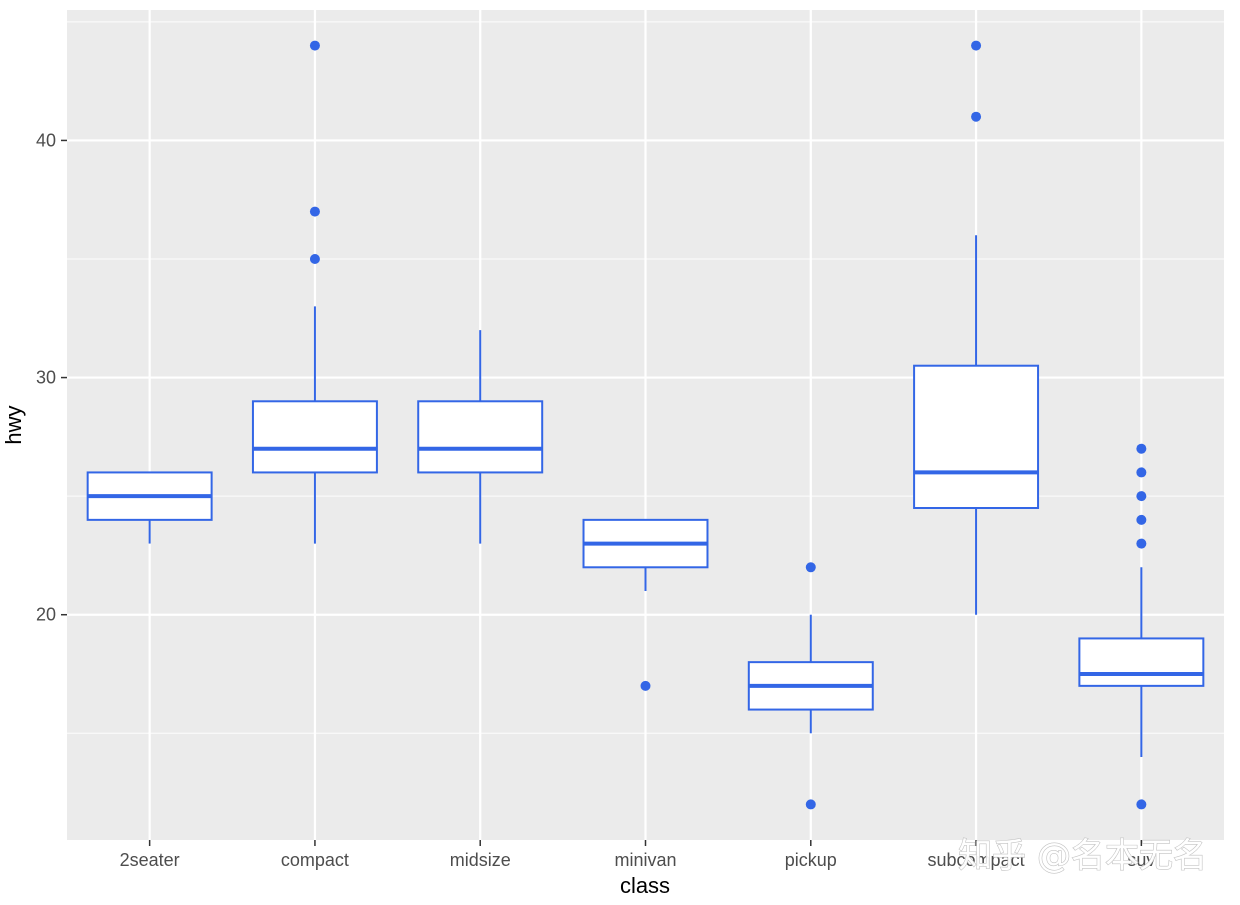 Image resolution: width=1240 pixels, height=905 pixels. Describe the element at coordinates (645, 604) in the screenshot. I see `box-minivan` at that location.